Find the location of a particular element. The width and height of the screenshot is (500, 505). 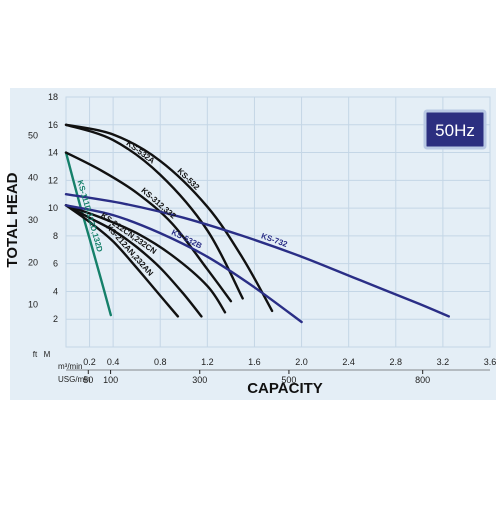

x-axis-title: CAPACITY is located at coordinates (285, 388).